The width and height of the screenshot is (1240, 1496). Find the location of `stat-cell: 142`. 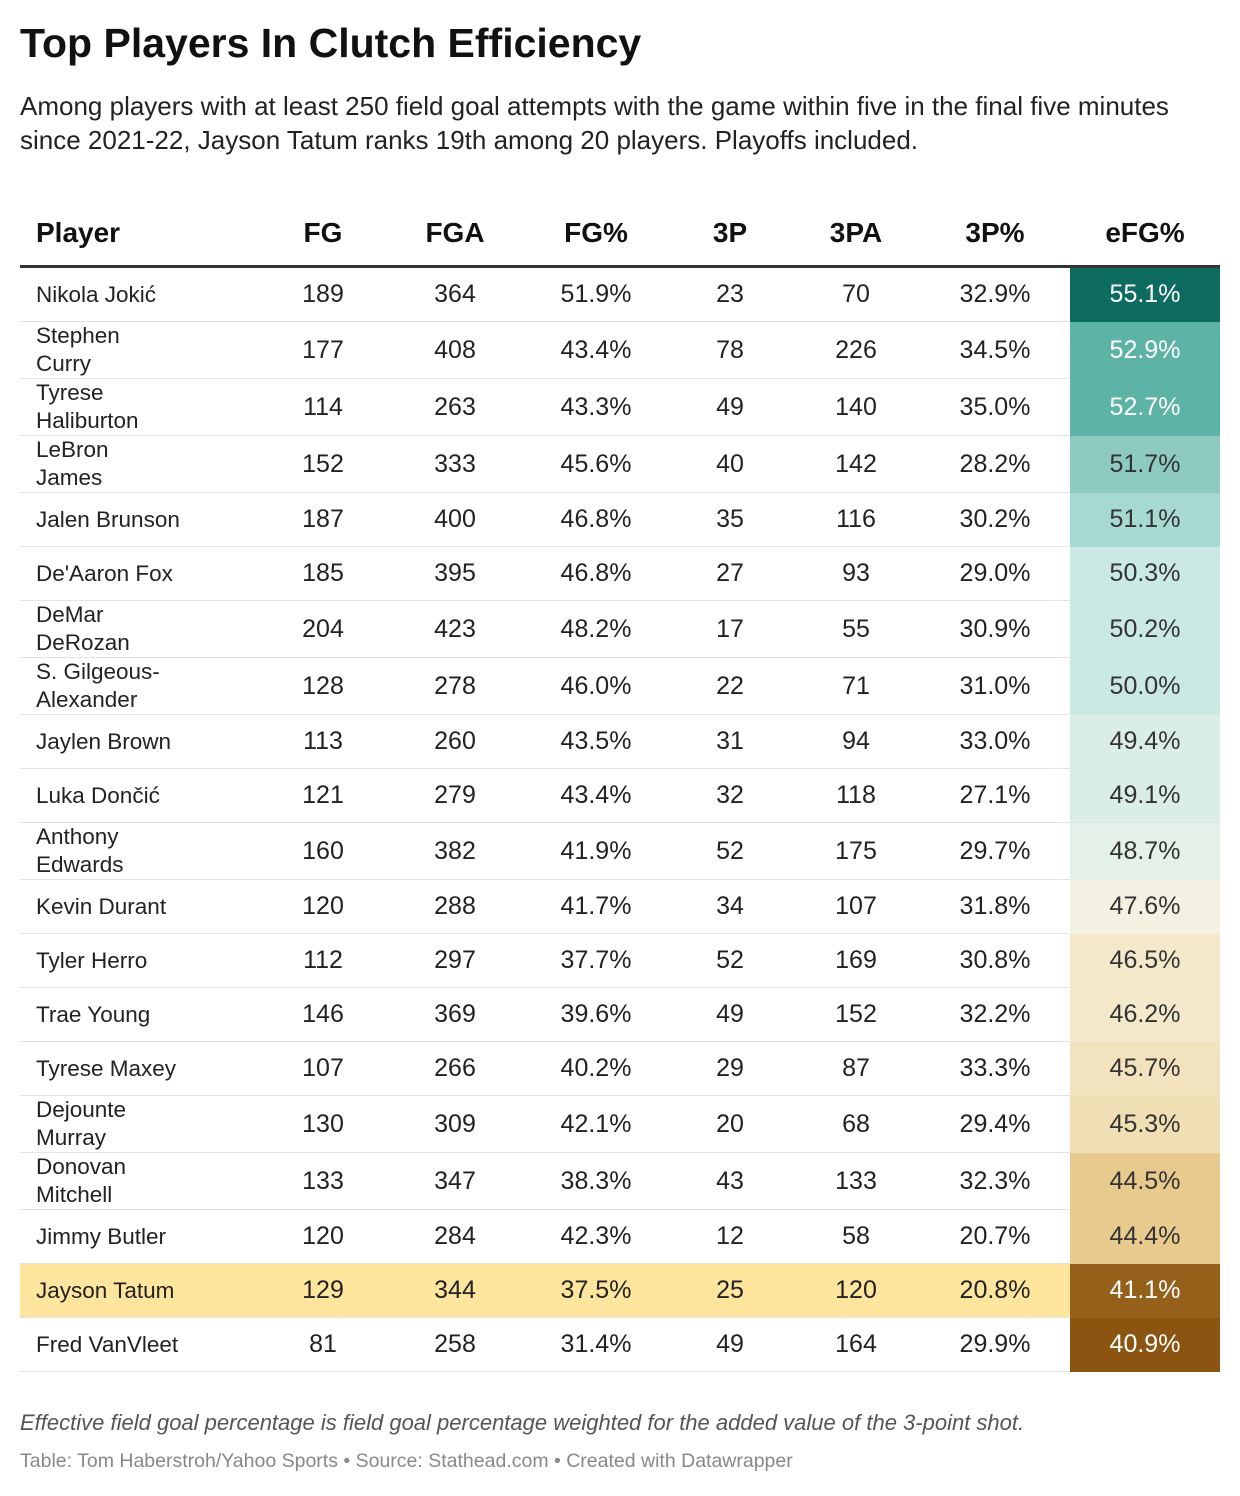

stat-cell: 142 is located at coordinates (856, 464).